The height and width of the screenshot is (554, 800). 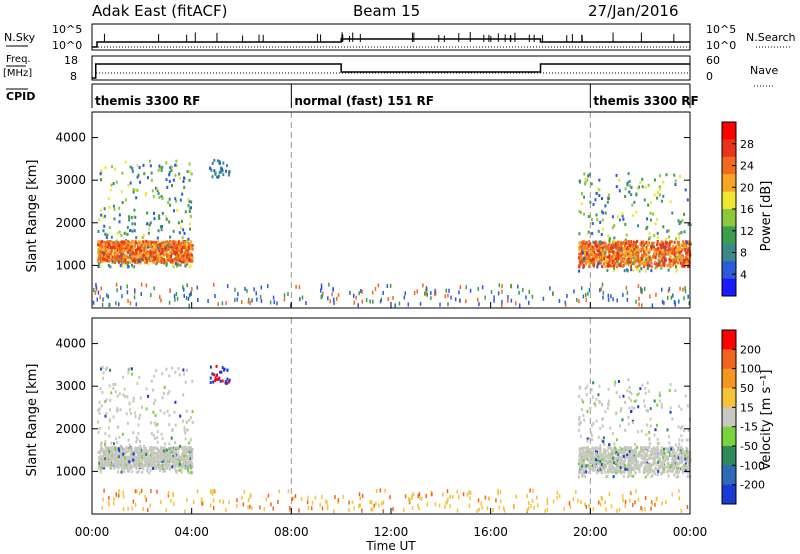 What do you see at coordinates (70, 138) in the screenshot?
I see `y-tick-label: 4000` at bounding box center [70, 138].